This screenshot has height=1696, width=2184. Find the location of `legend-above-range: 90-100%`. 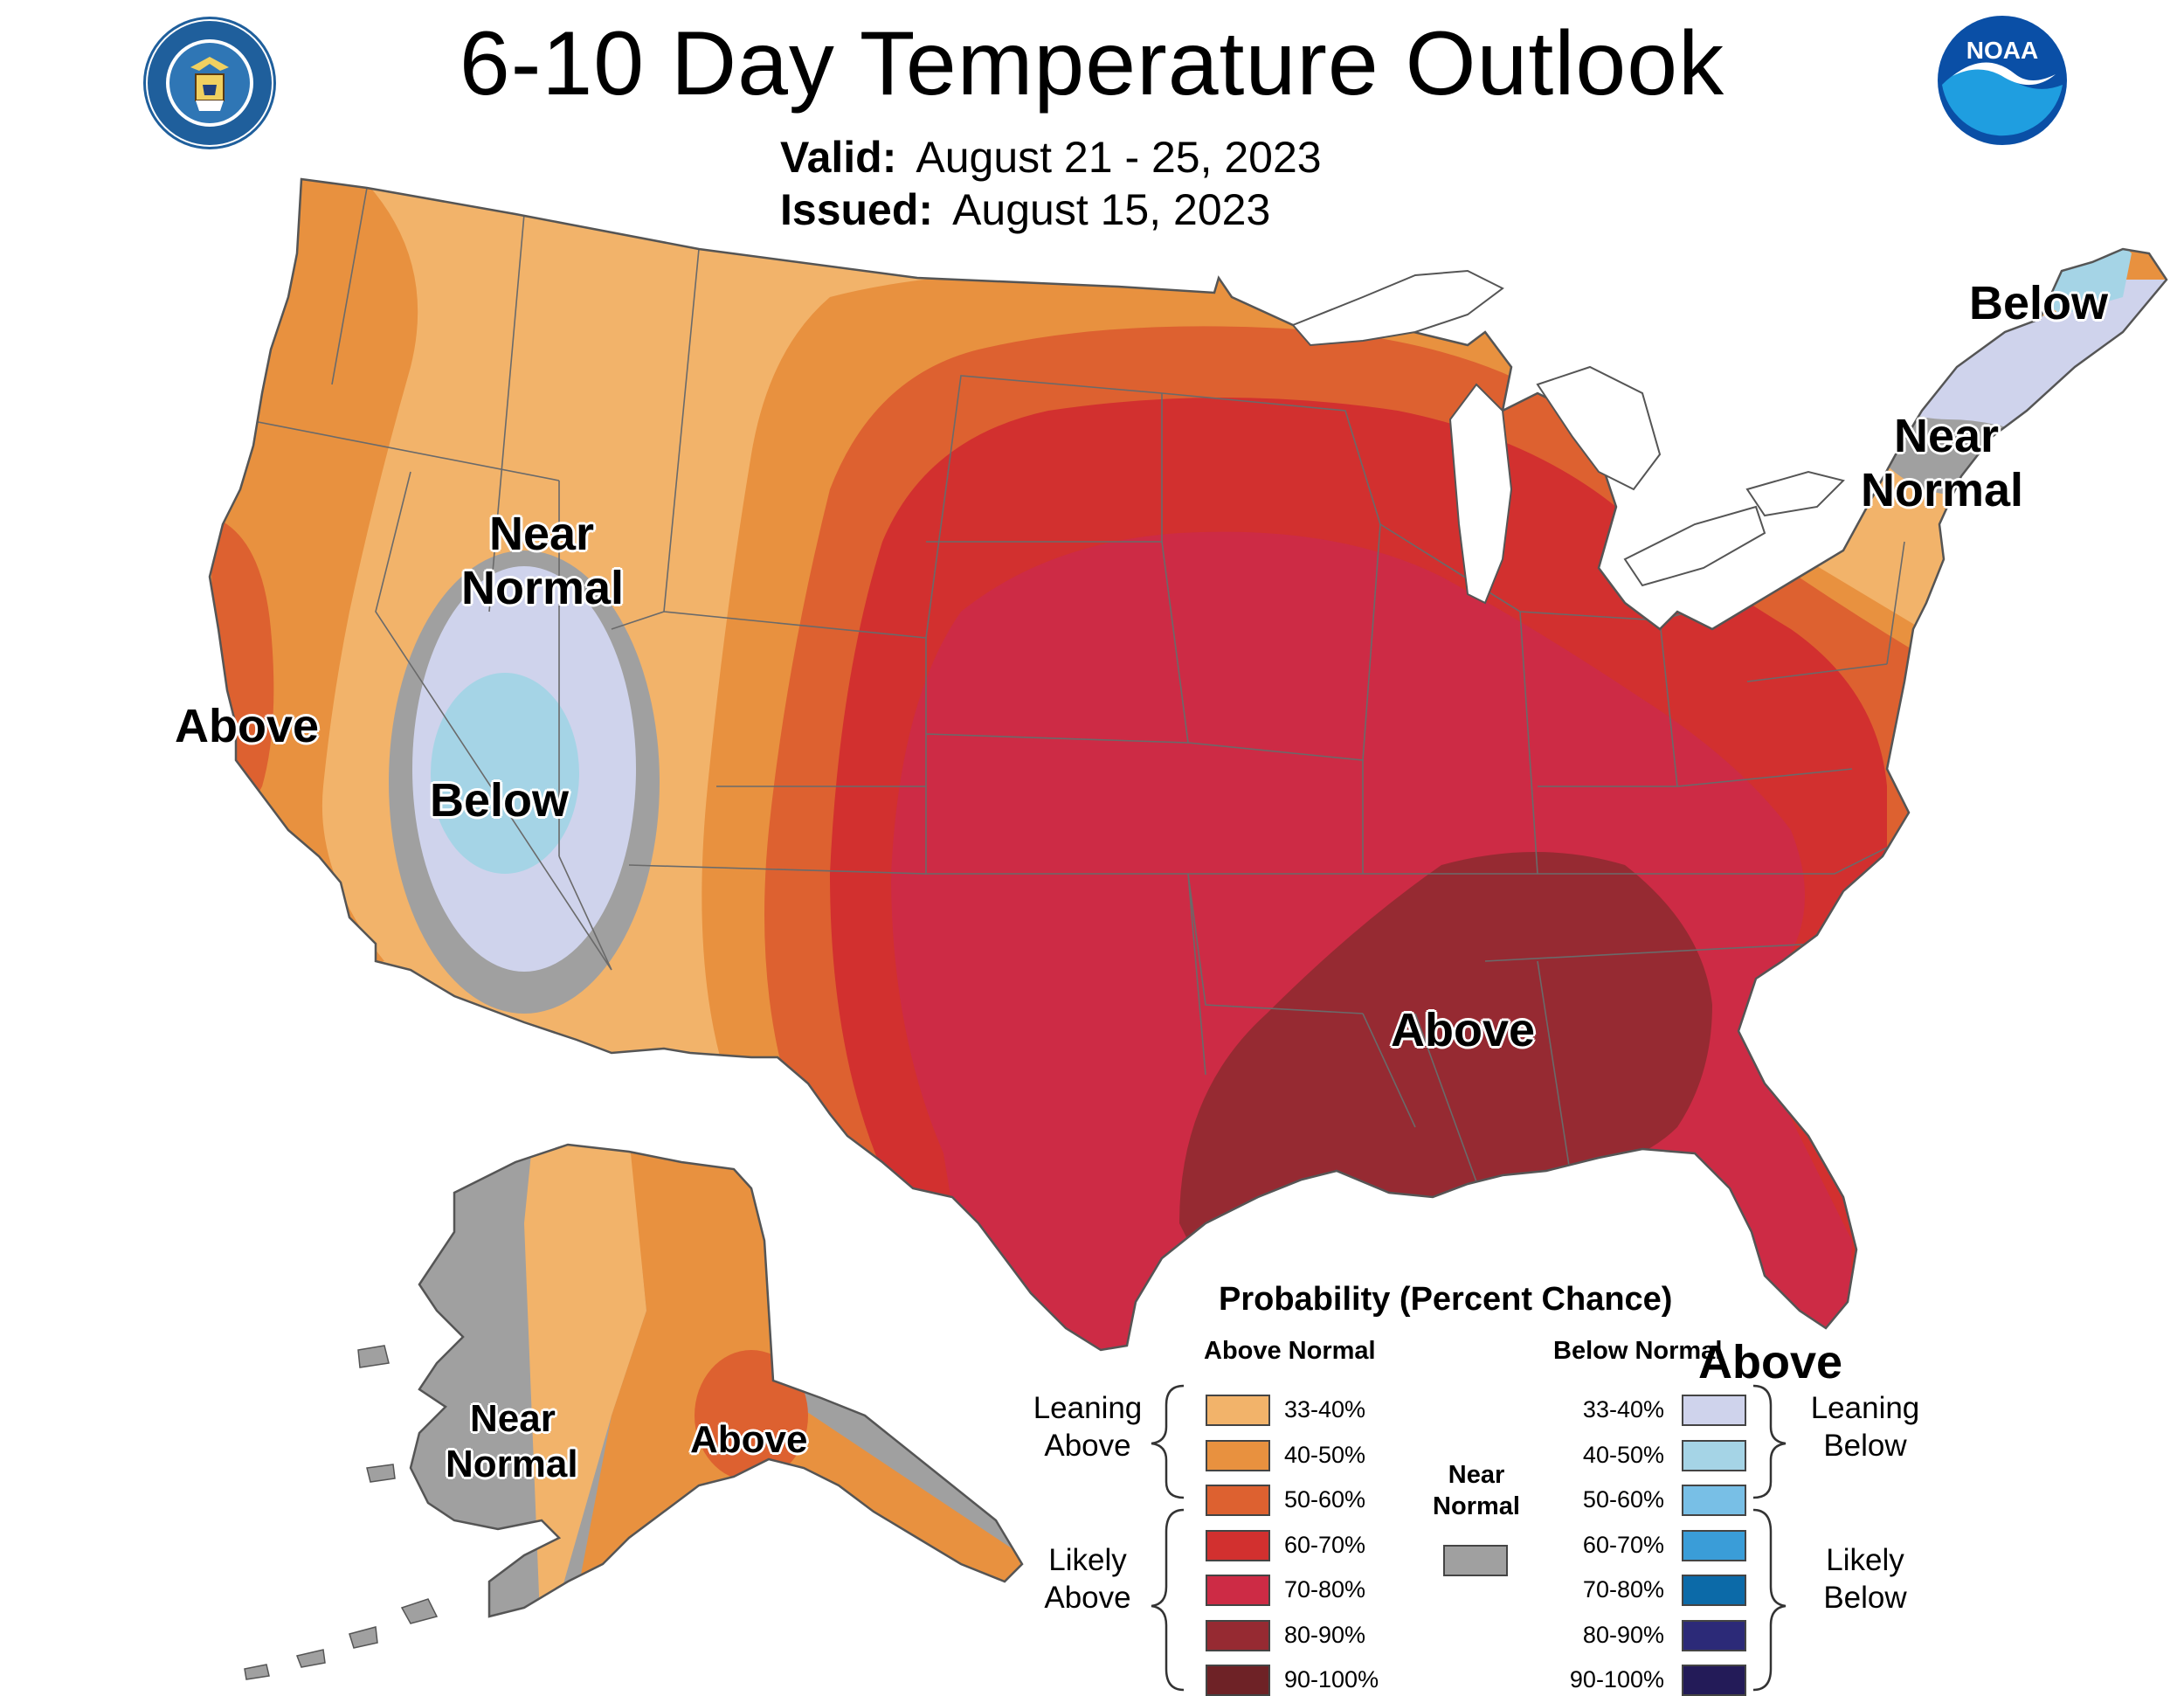

legend-above-range: 90-100% is located at coordinates (1331, 1679).